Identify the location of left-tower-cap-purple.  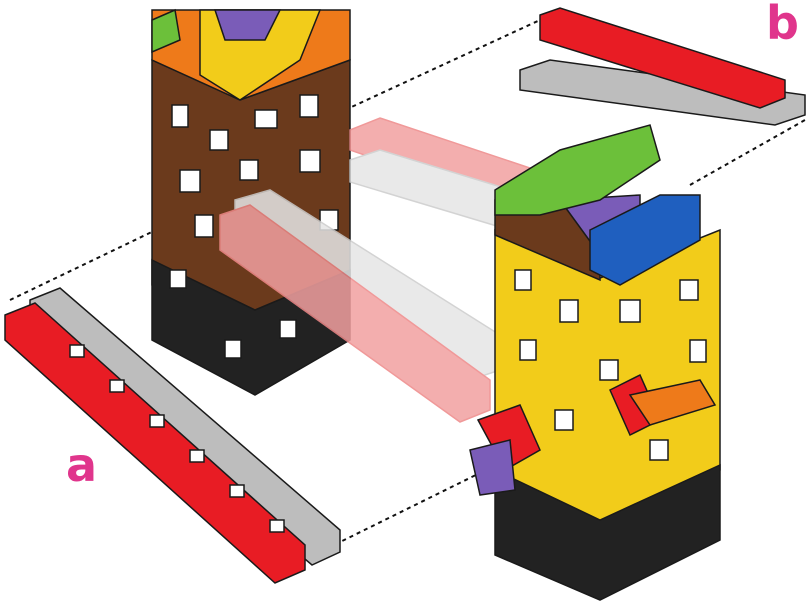
(247, 25).